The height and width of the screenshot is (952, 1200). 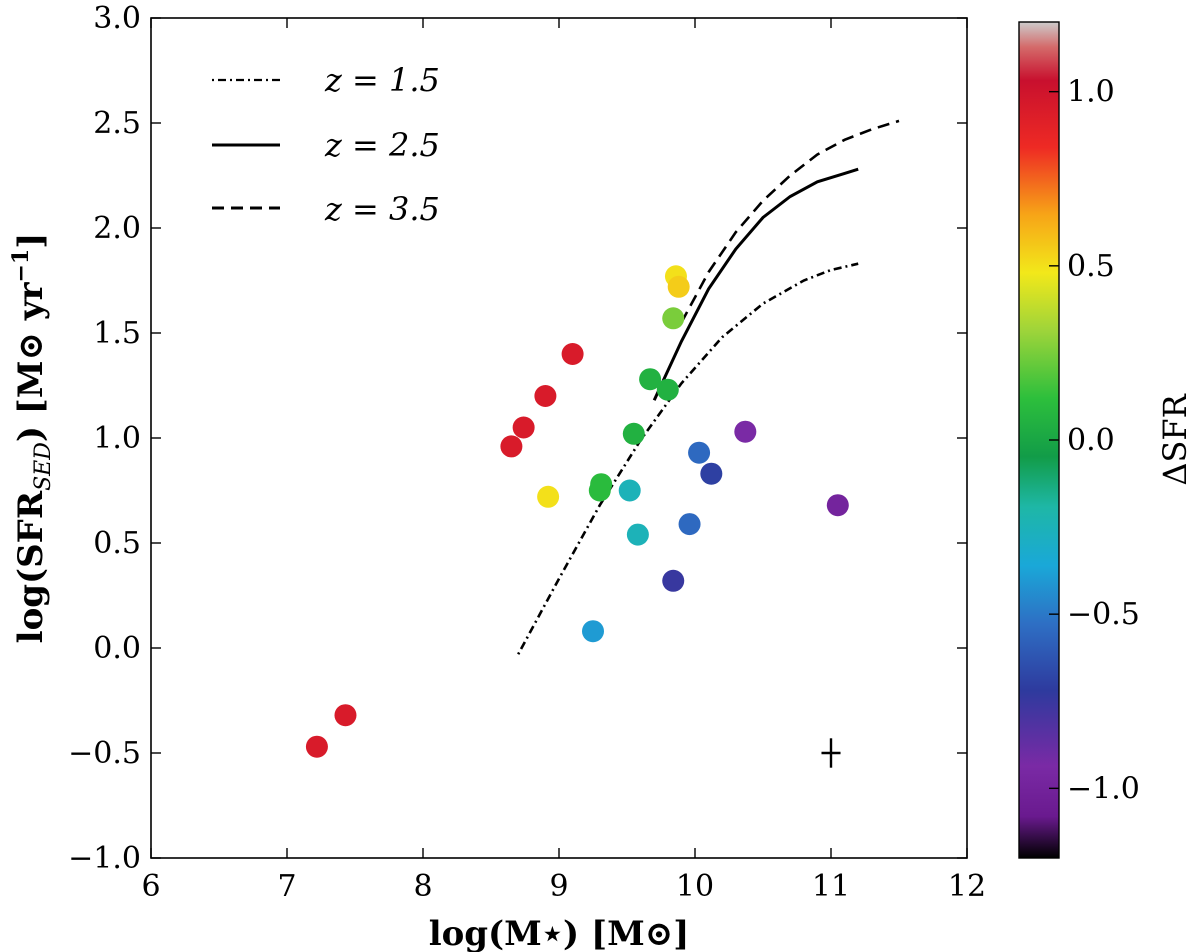 I want to click on curve-solid, so click(x=755, y=284).